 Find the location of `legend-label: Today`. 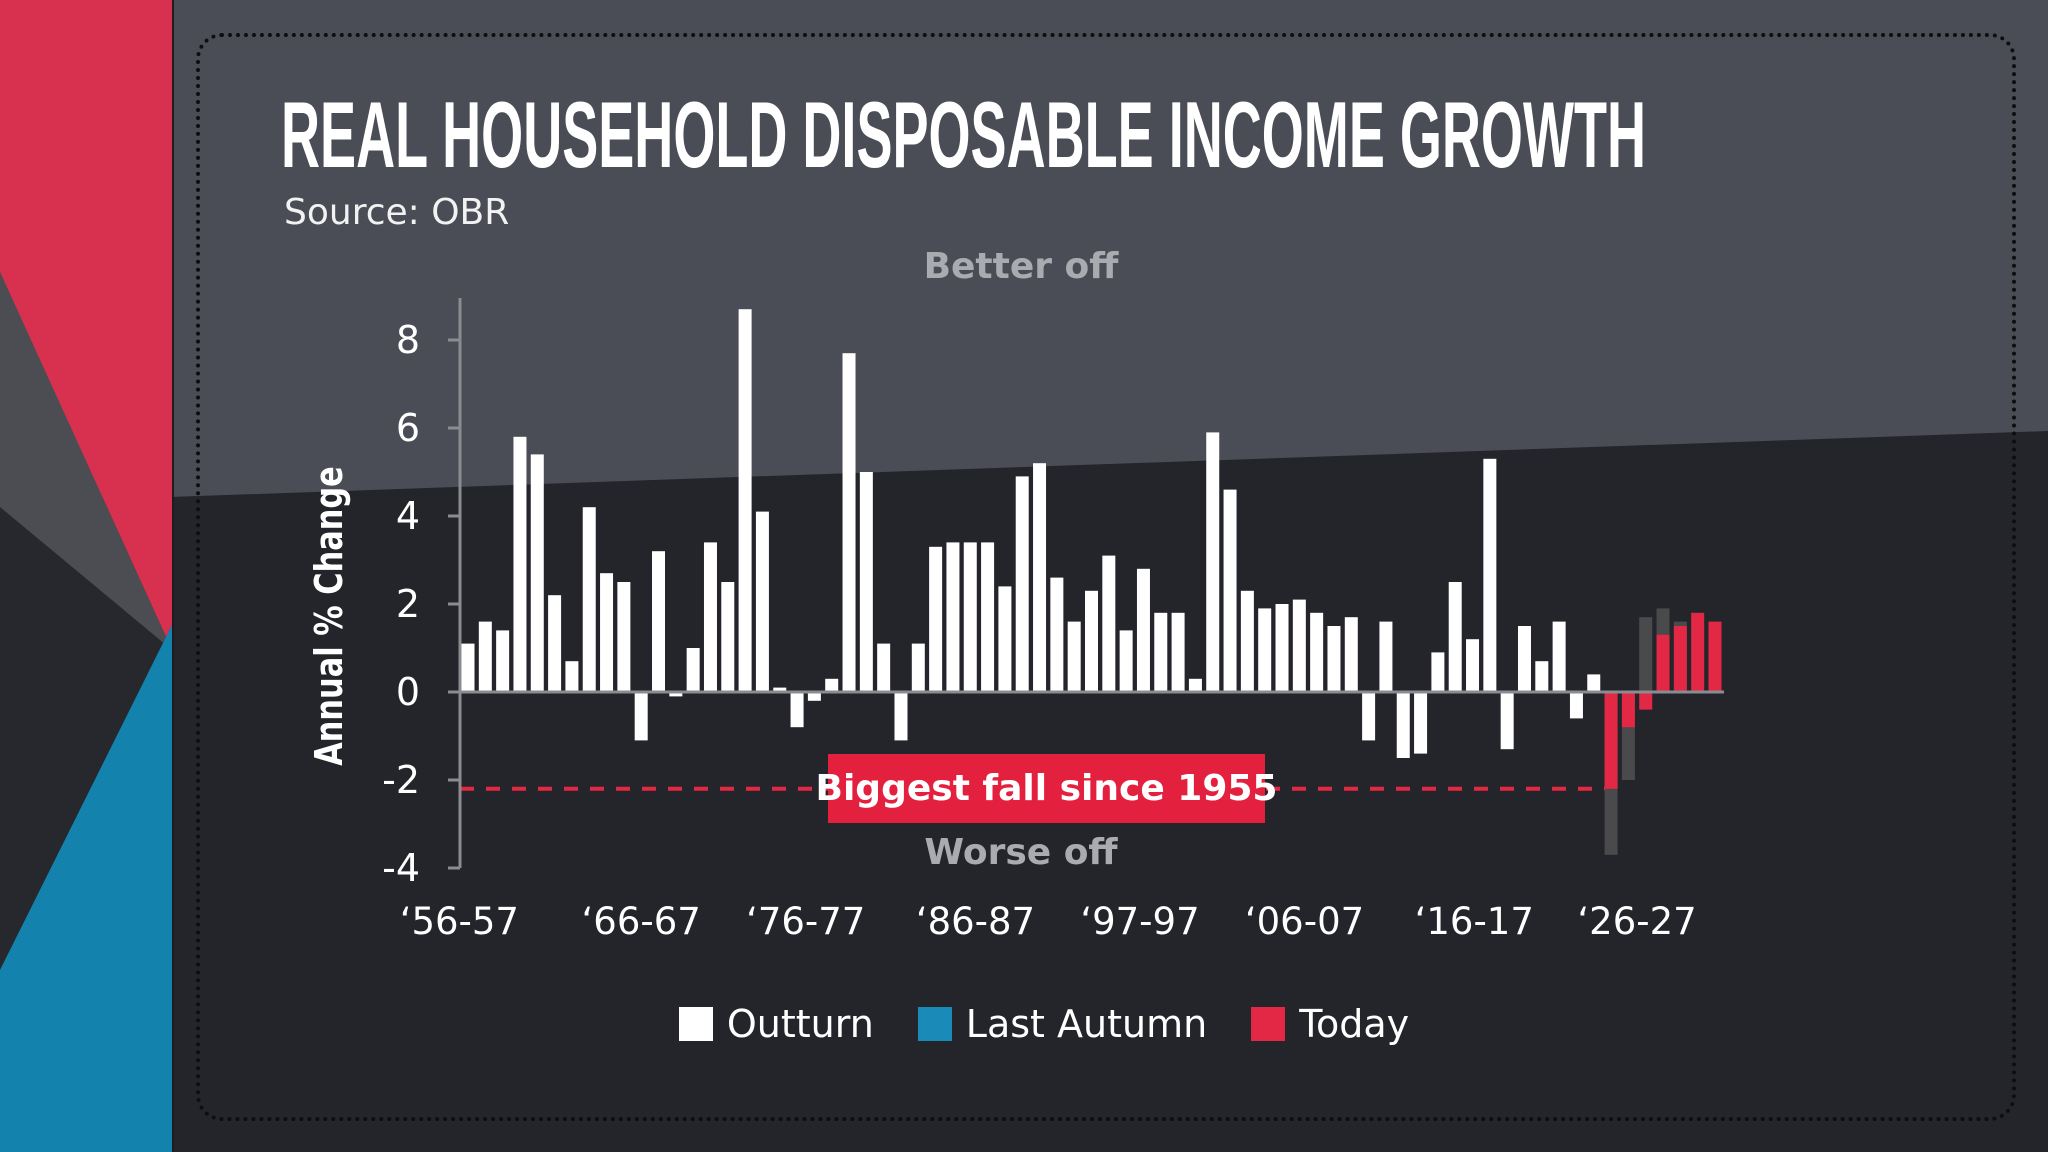

legend-label: Today is located at coordinates (1354, 1024).